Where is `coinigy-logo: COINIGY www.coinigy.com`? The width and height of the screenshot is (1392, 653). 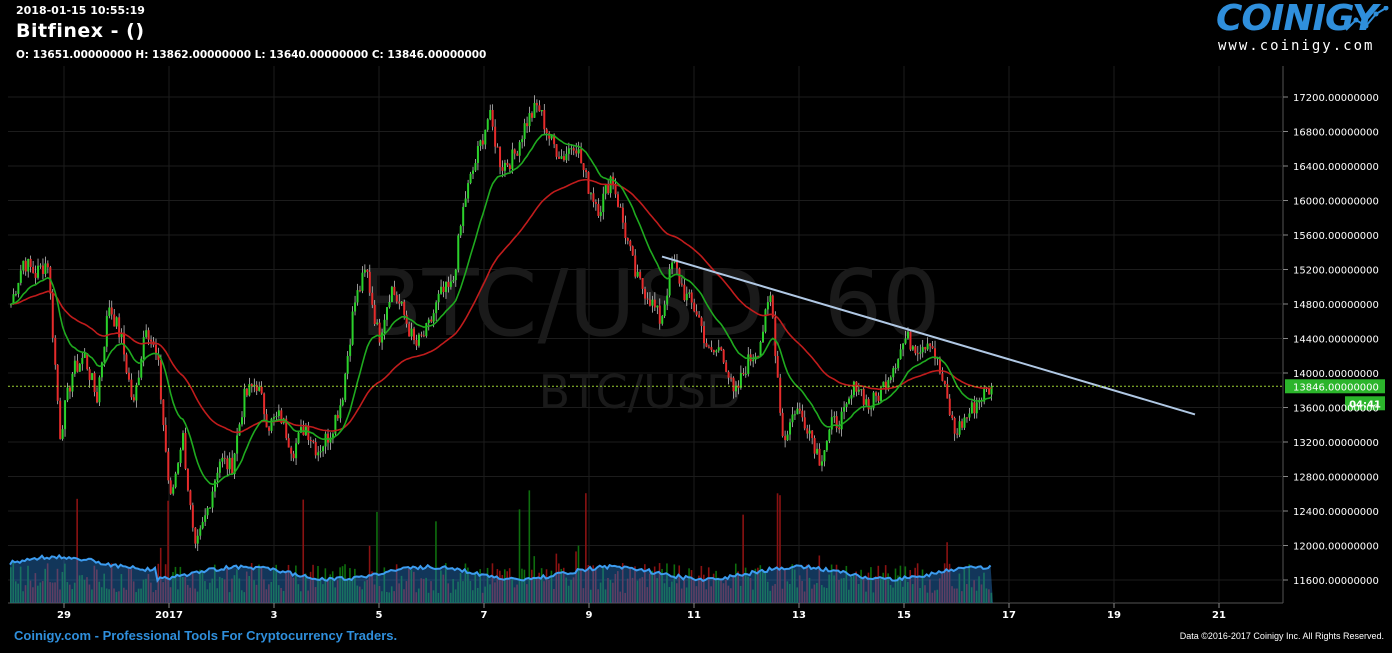 coinigy-logo: COINIGY www.coinigy.com is located at coordinates (1304, 30).